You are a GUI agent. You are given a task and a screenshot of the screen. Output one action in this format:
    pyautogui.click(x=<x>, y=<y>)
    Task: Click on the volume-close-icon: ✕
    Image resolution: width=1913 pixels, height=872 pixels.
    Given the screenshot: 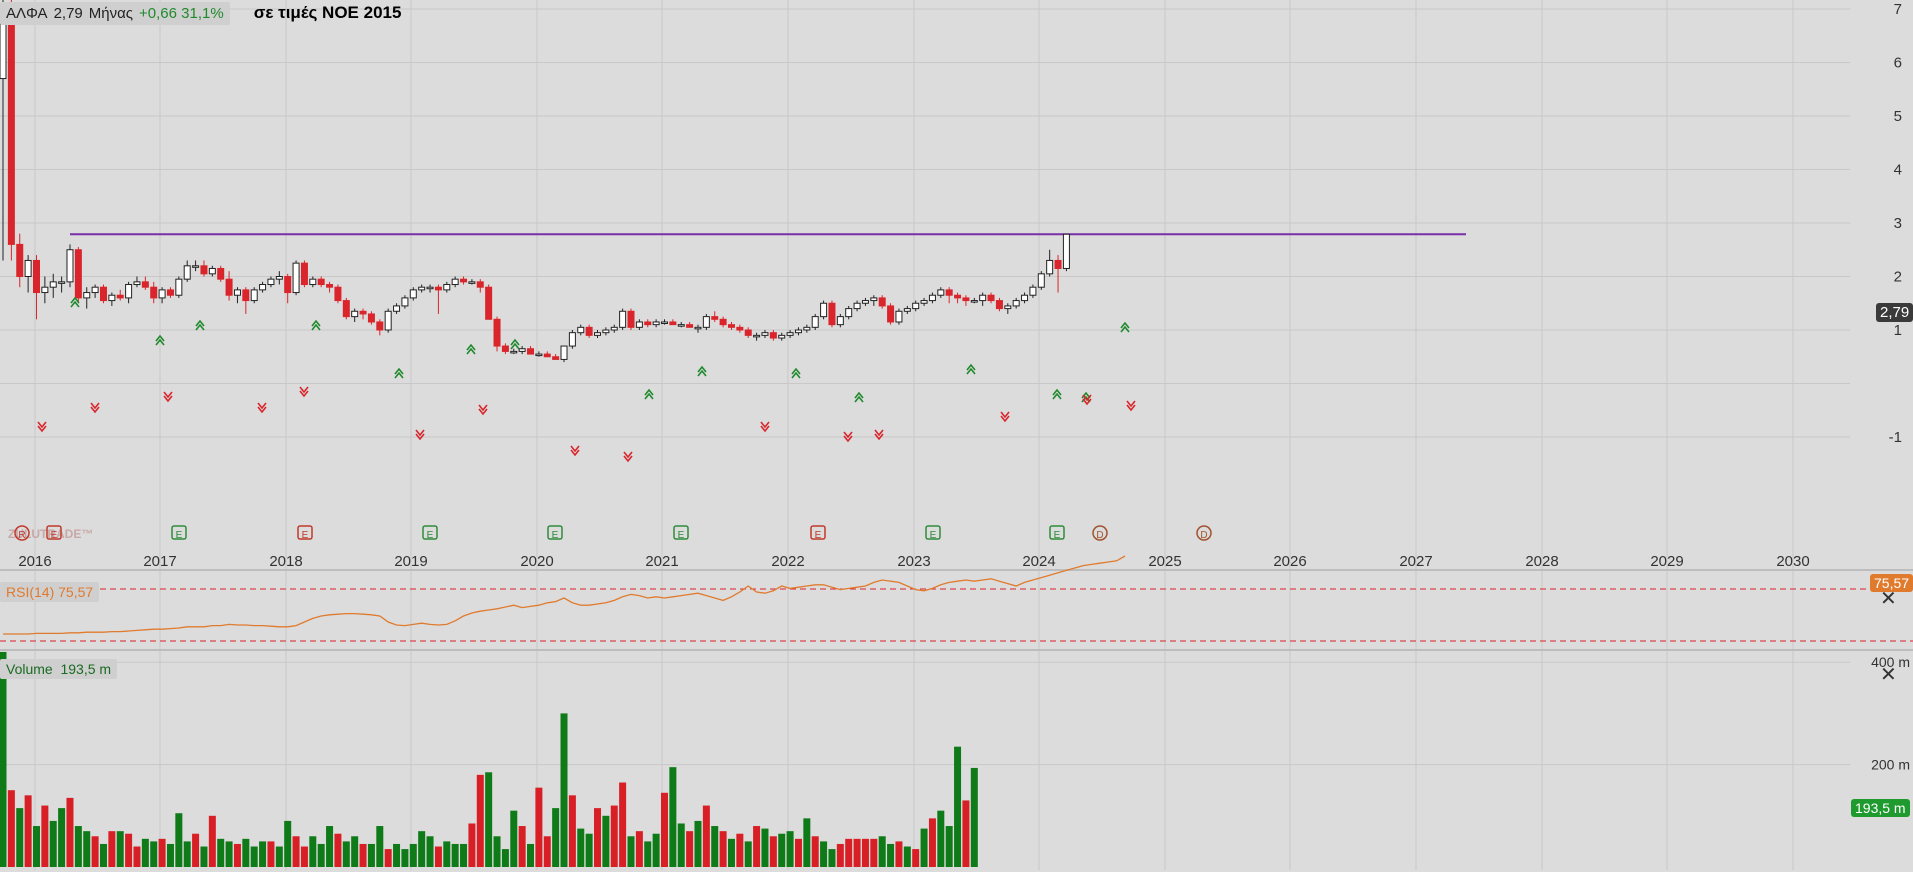 What is the action you would take?
    pyautogui.click(x=1888, y=675)
    